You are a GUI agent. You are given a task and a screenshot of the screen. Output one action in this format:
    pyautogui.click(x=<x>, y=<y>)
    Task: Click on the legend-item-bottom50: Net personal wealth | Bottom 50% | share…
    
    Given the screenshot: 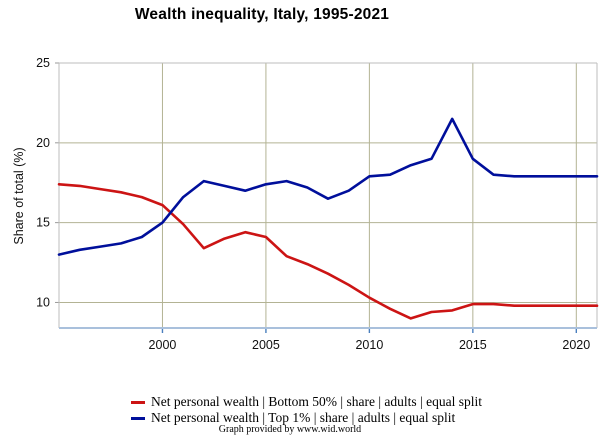 What is the action you would take?
    pyautogui.click(x=306, y=402)
    